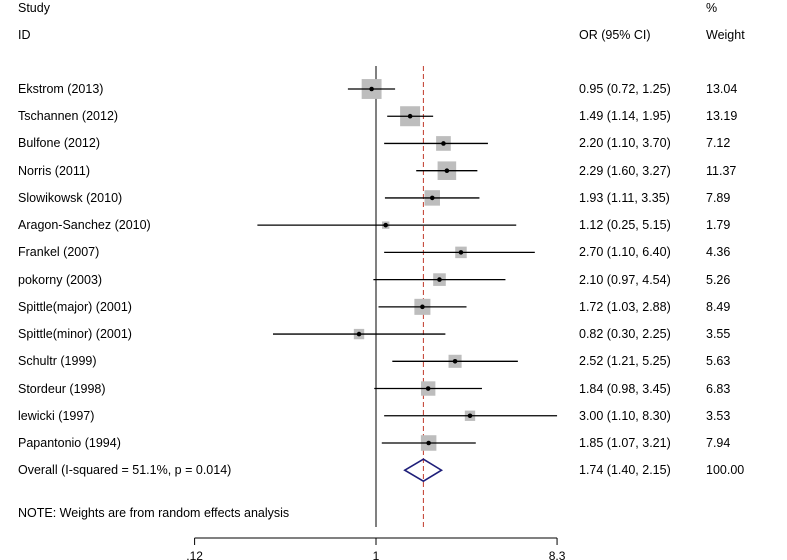  I want to click on study-label: Norris (2011), so click(54, 170).